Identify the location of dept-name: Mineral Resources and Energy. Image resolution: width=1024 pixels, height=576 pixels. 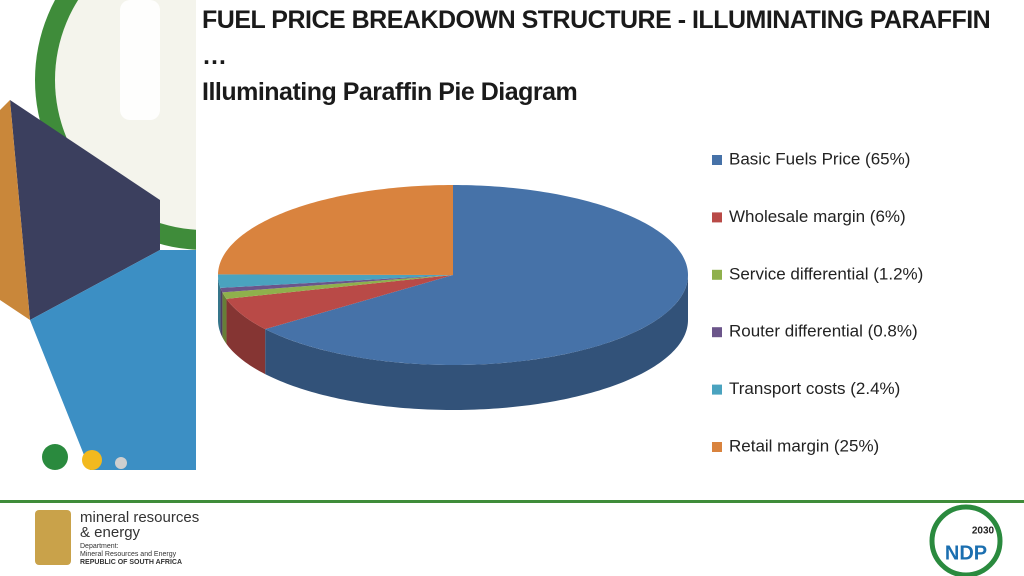
(128, 554).